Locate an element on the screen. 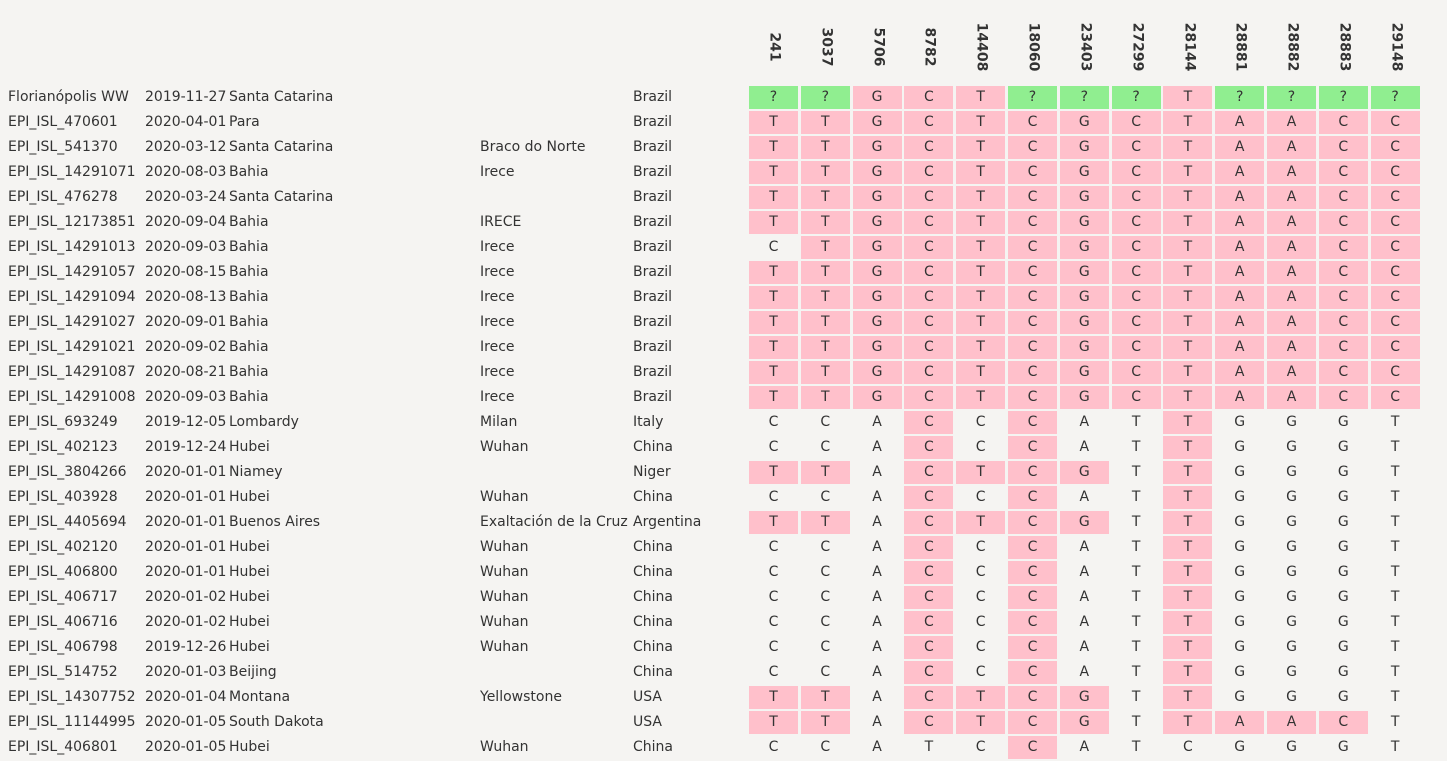  position-label: 28881 is located at coordinates (1240, 47).